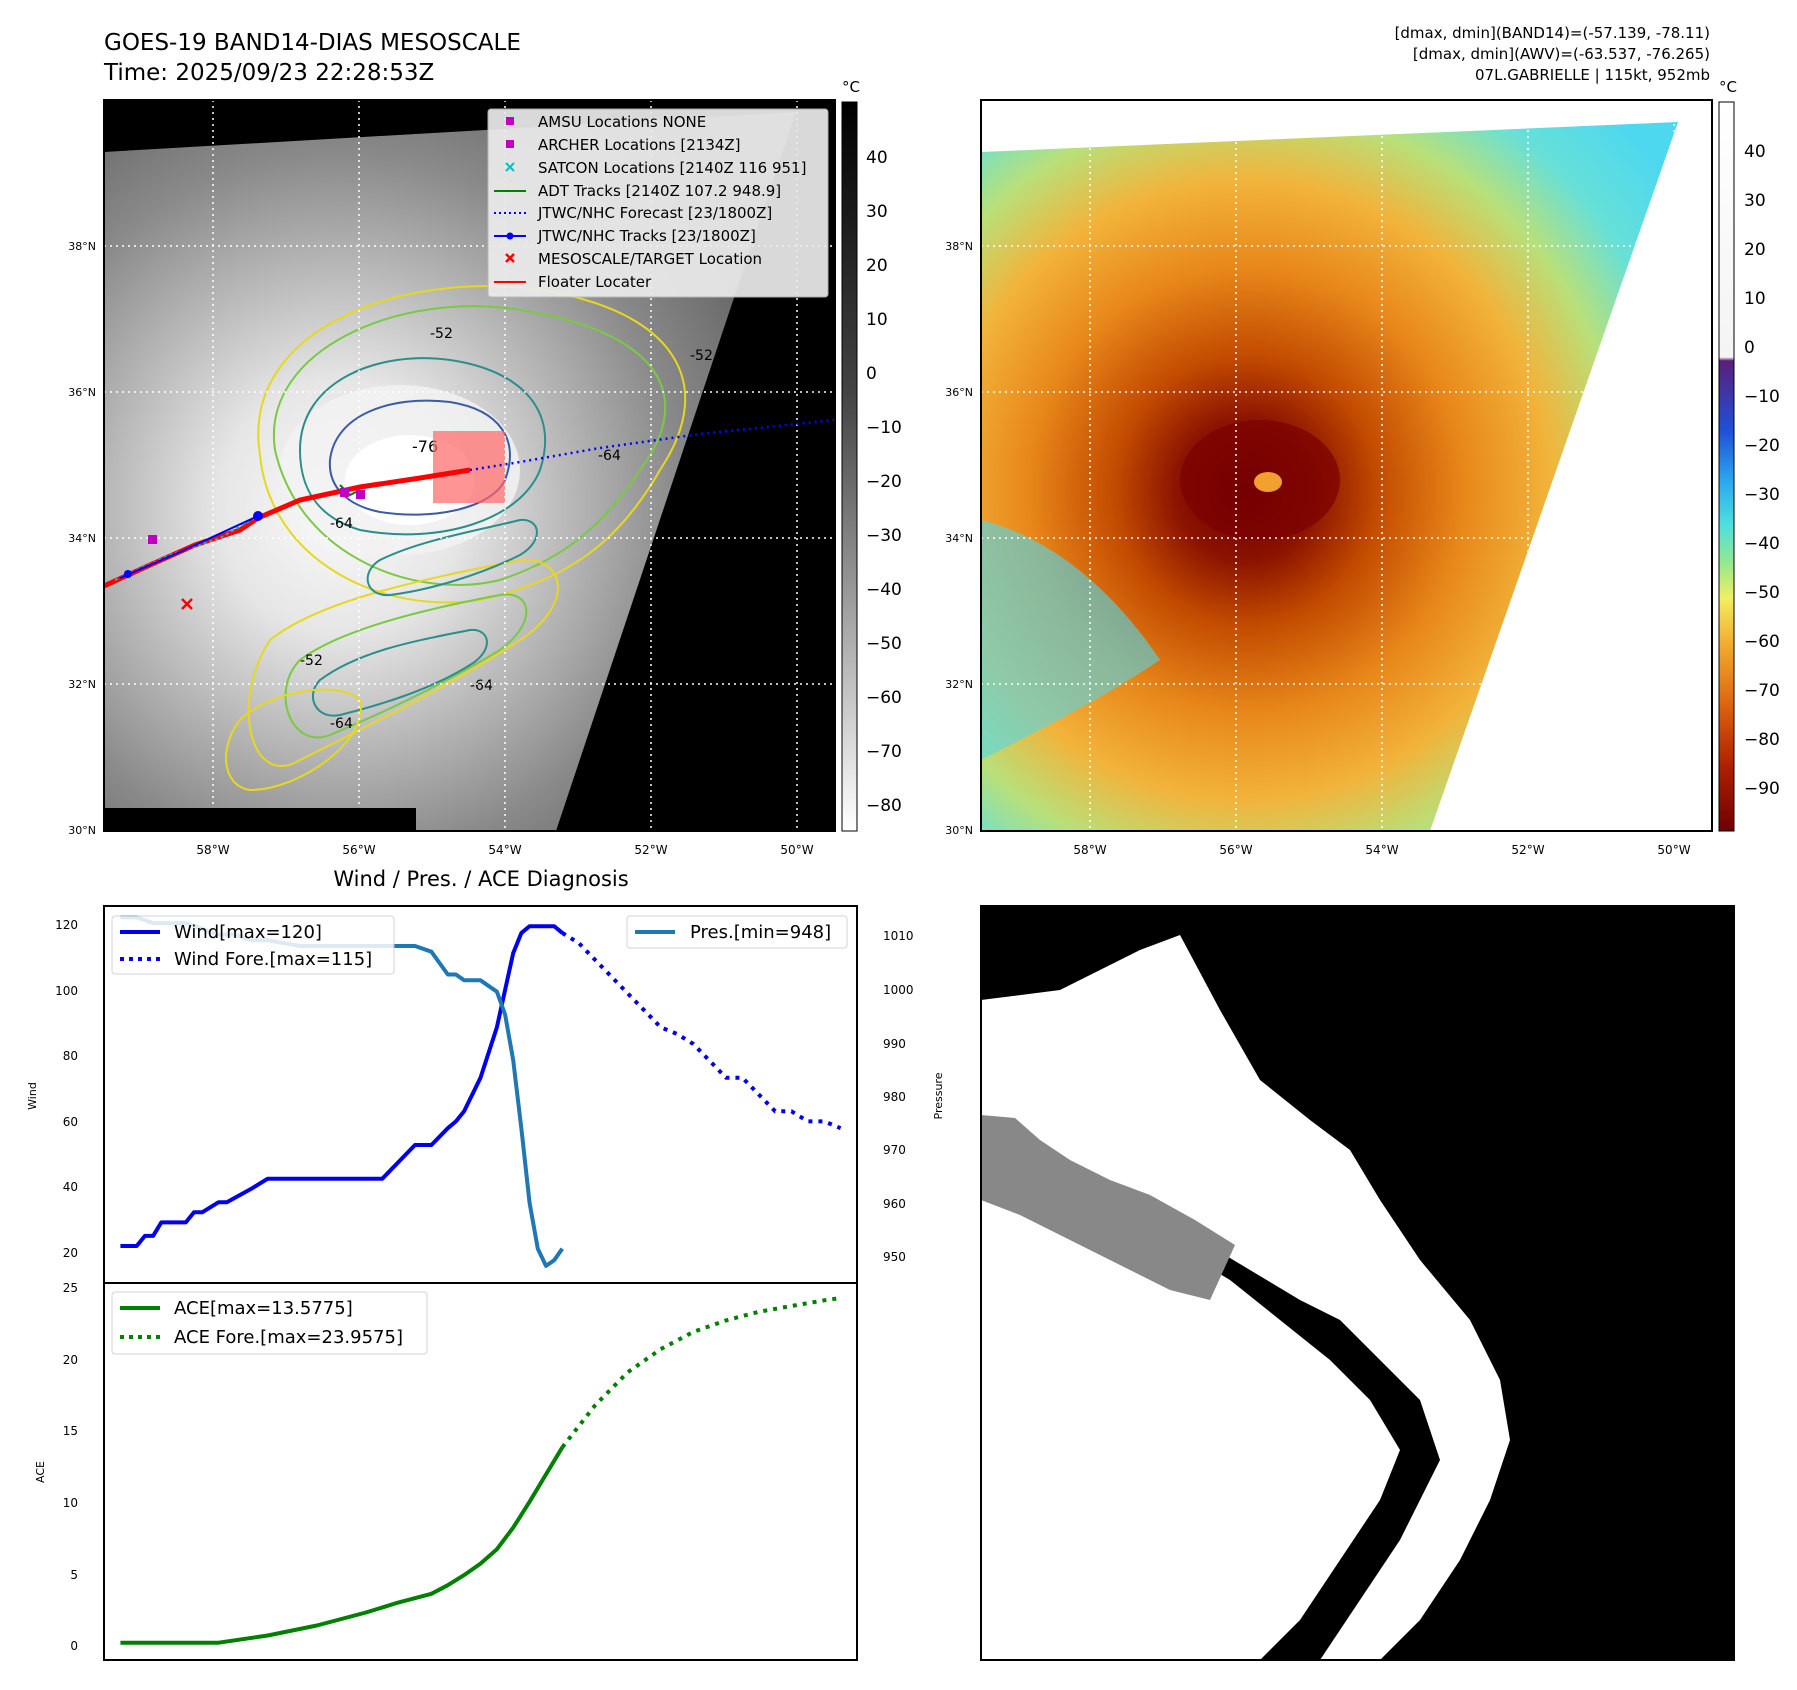  I want to click on svg-text: 100, so click(66, 991).